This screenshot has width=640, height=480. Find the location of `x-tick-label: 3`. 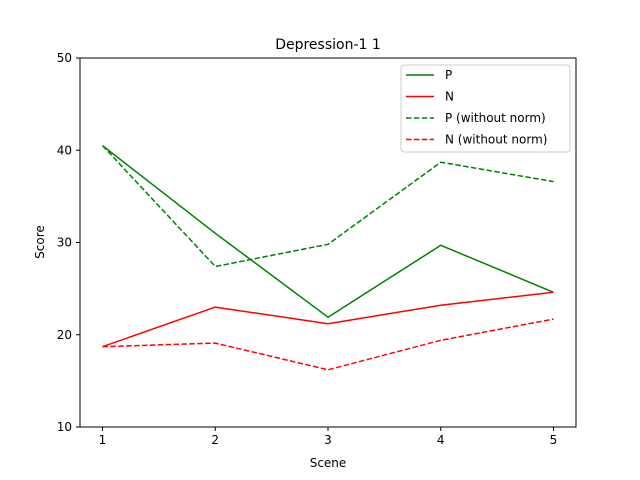

x-tick-label: 3 is located at coordinates (328, 440).